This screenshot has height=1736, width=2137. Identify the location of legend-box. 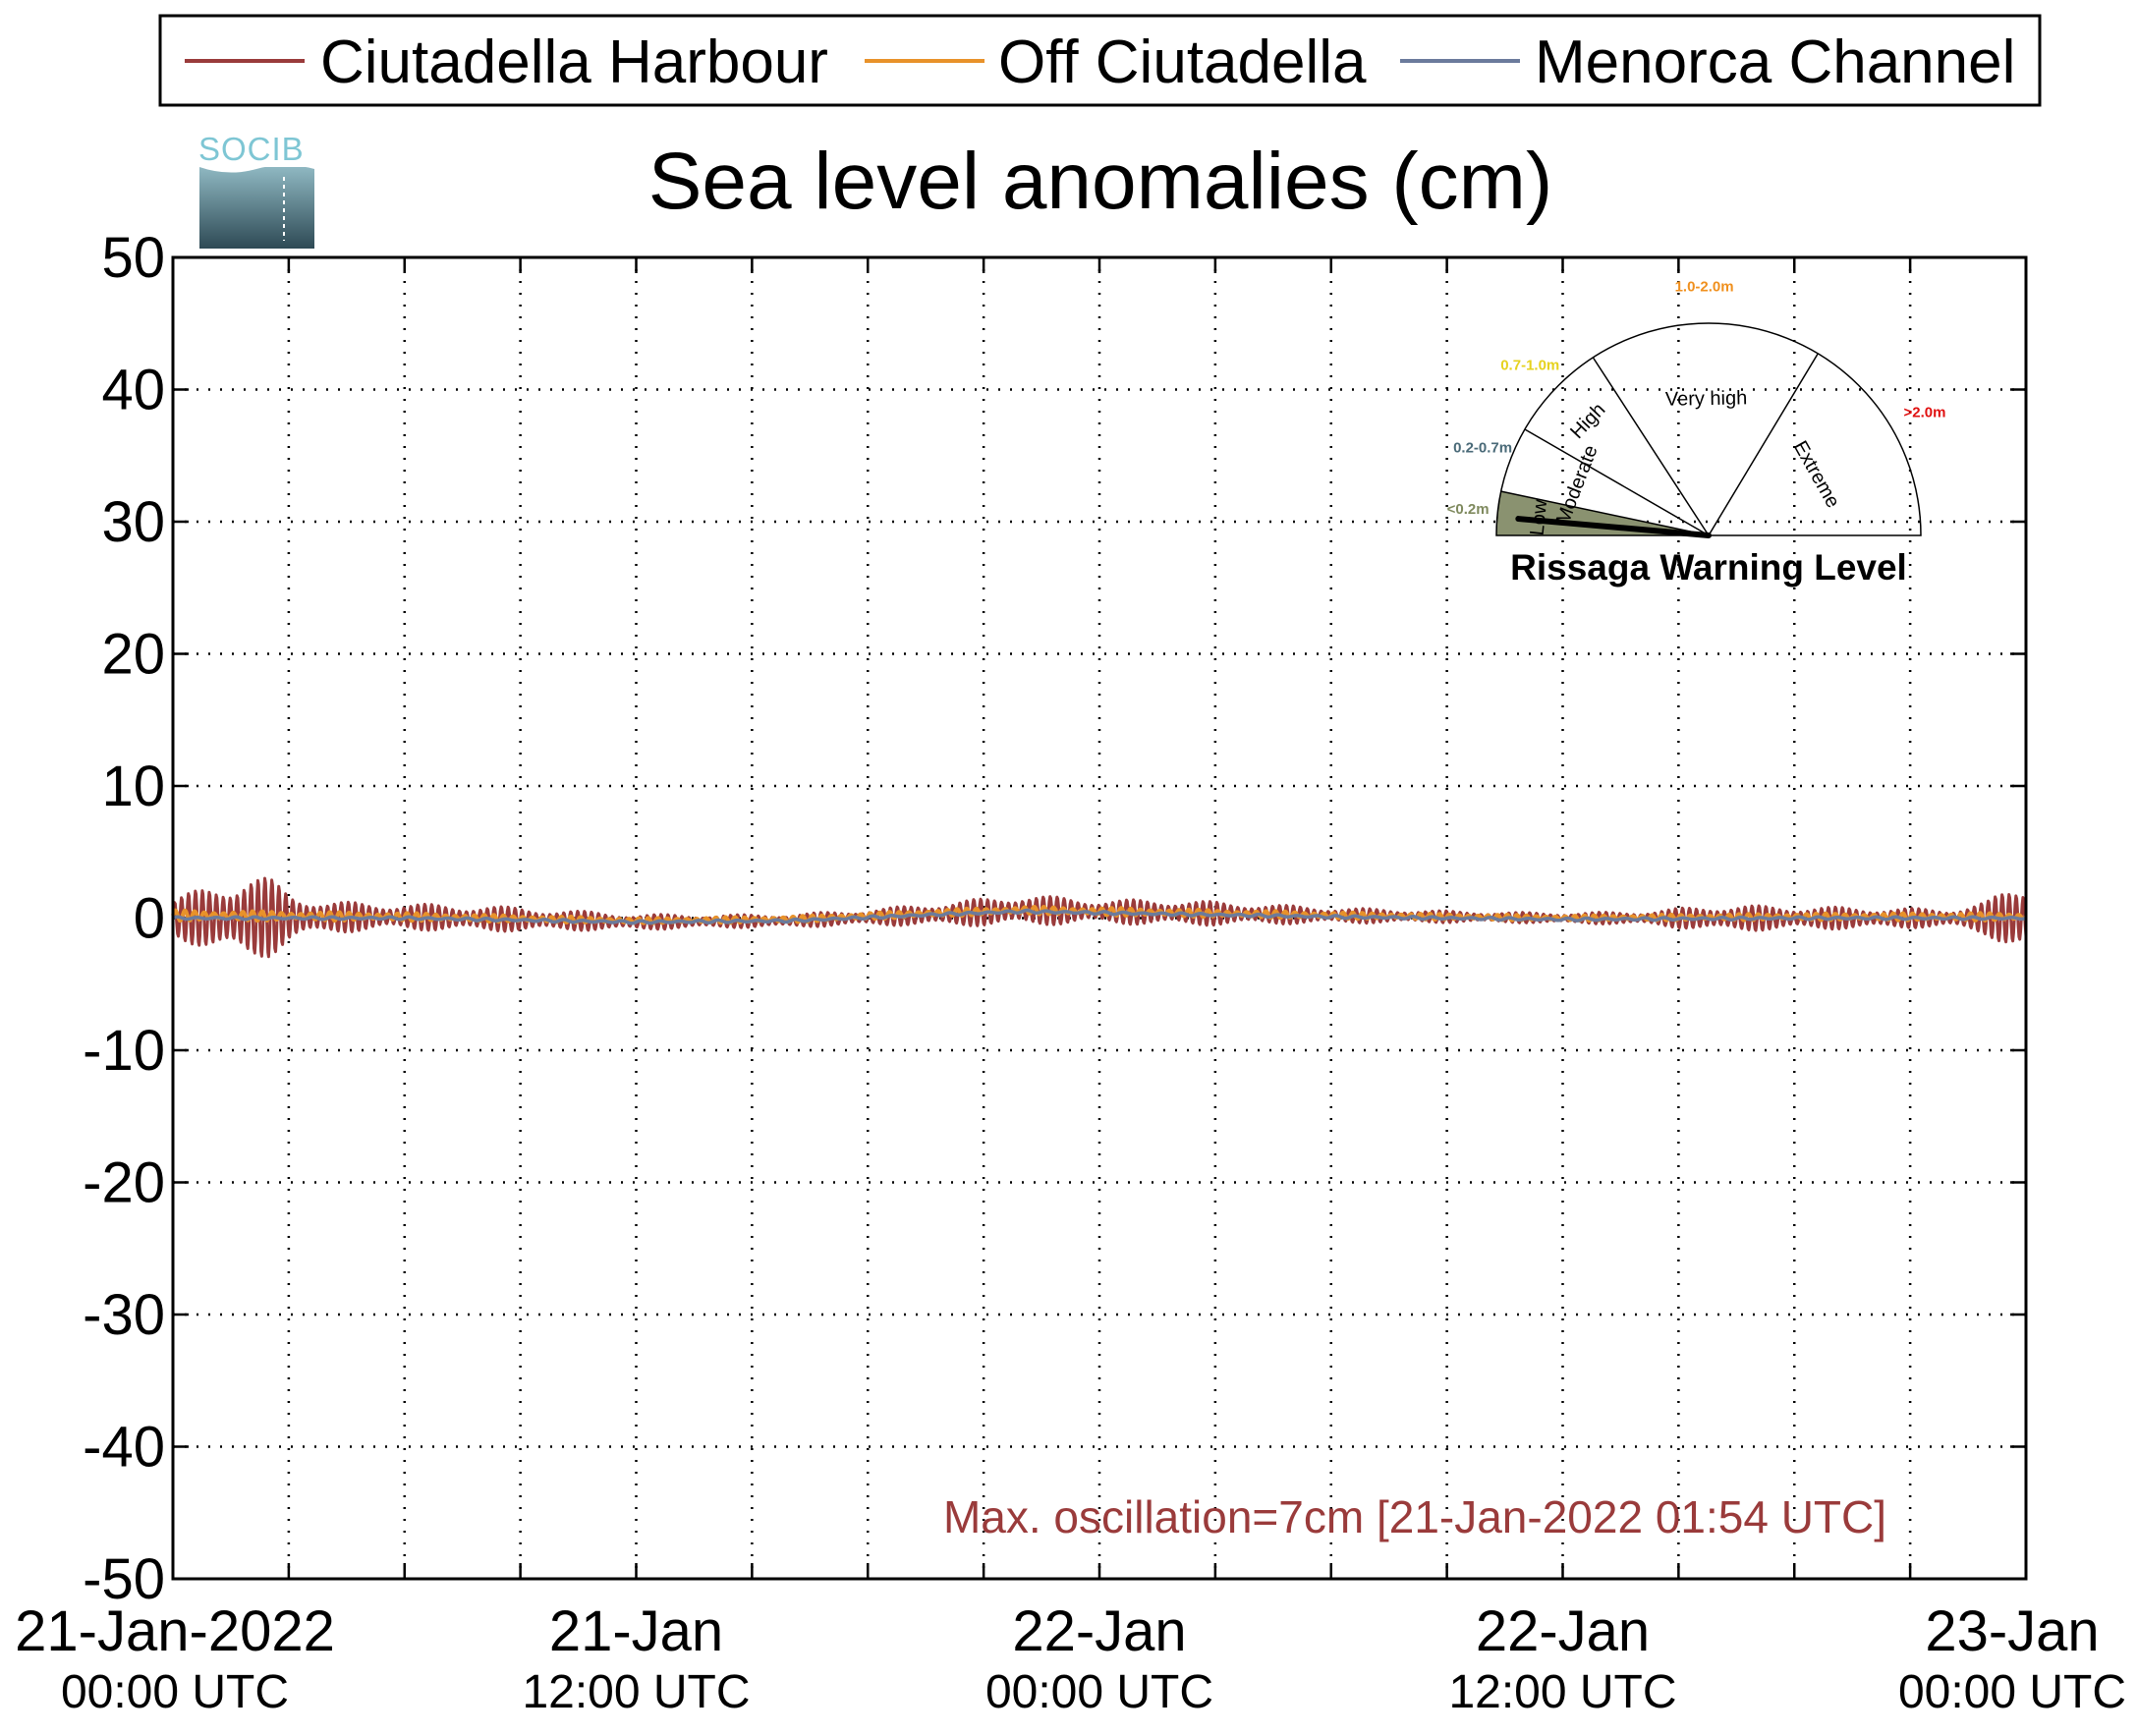
(1100, 60).